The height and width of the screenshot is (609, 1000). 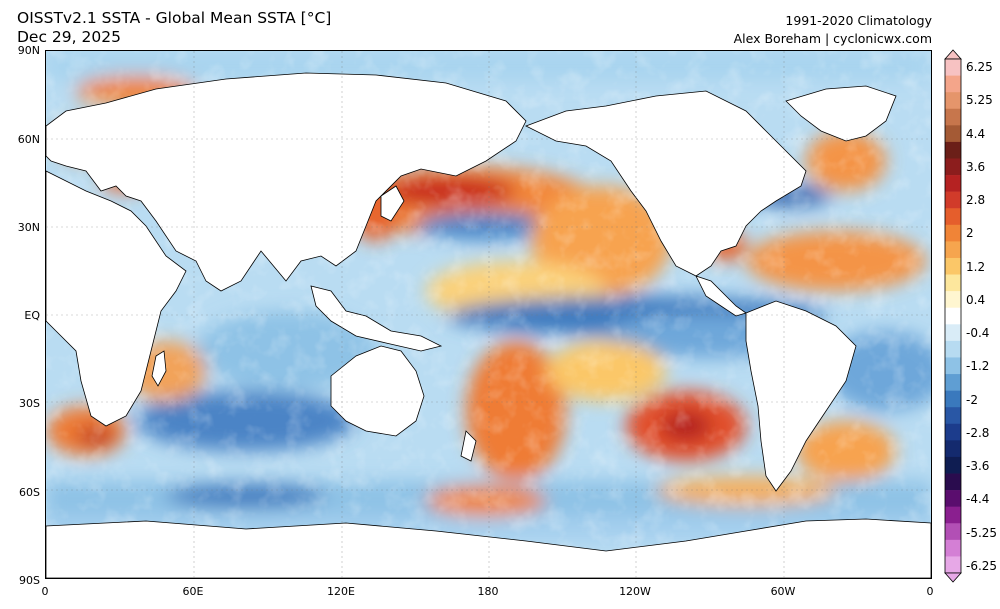 What do you see at coordinates (116, 298) in the screenshot?
I see `africa` at bounding box center [116, 298].